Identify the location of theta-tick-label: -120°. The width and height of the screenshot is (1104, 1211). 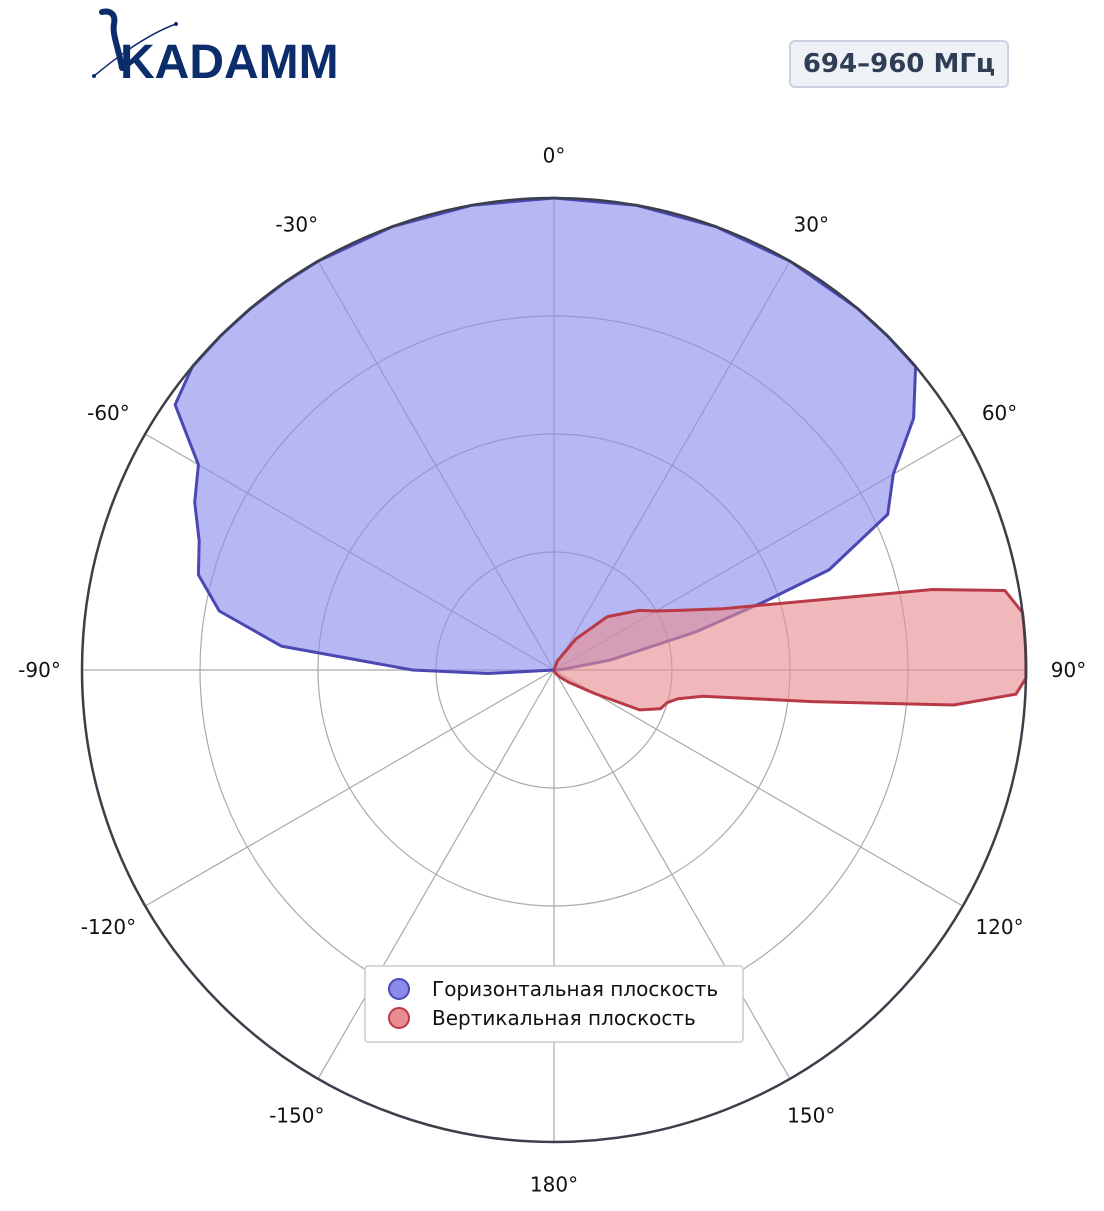
(108, 927).